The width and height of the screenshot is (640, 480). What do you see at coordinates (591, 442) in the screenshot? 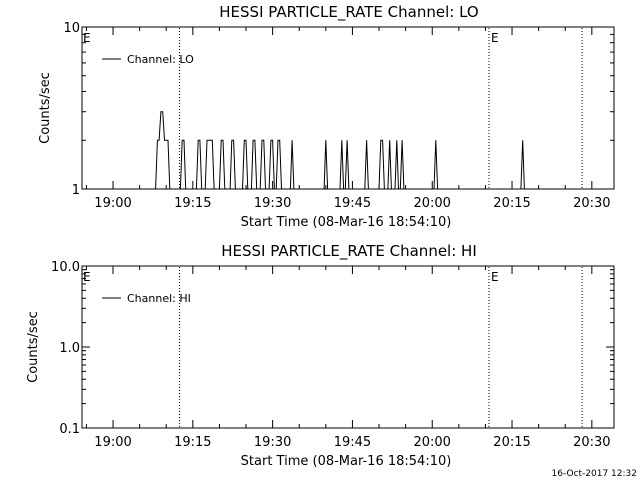
I see `panel-hi-x-tick-label: 20:30` at bounding box center [591, 442].